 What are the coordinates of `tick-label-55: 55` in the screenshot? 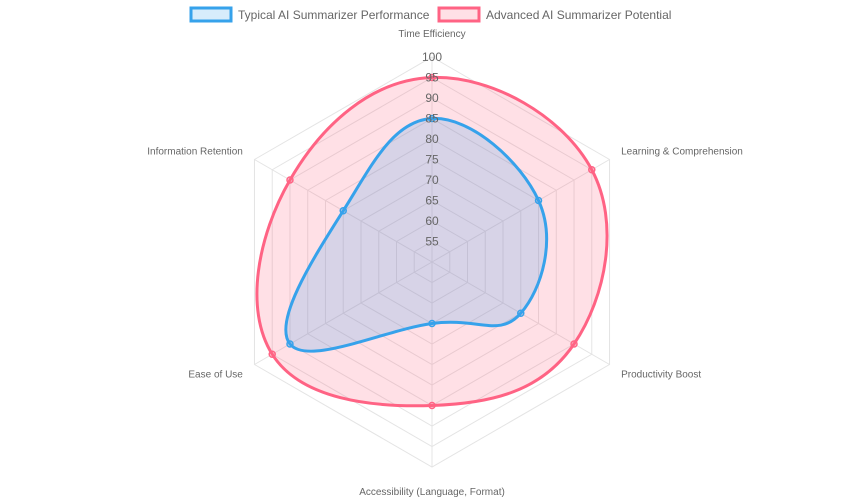 It's located at (432, 242).